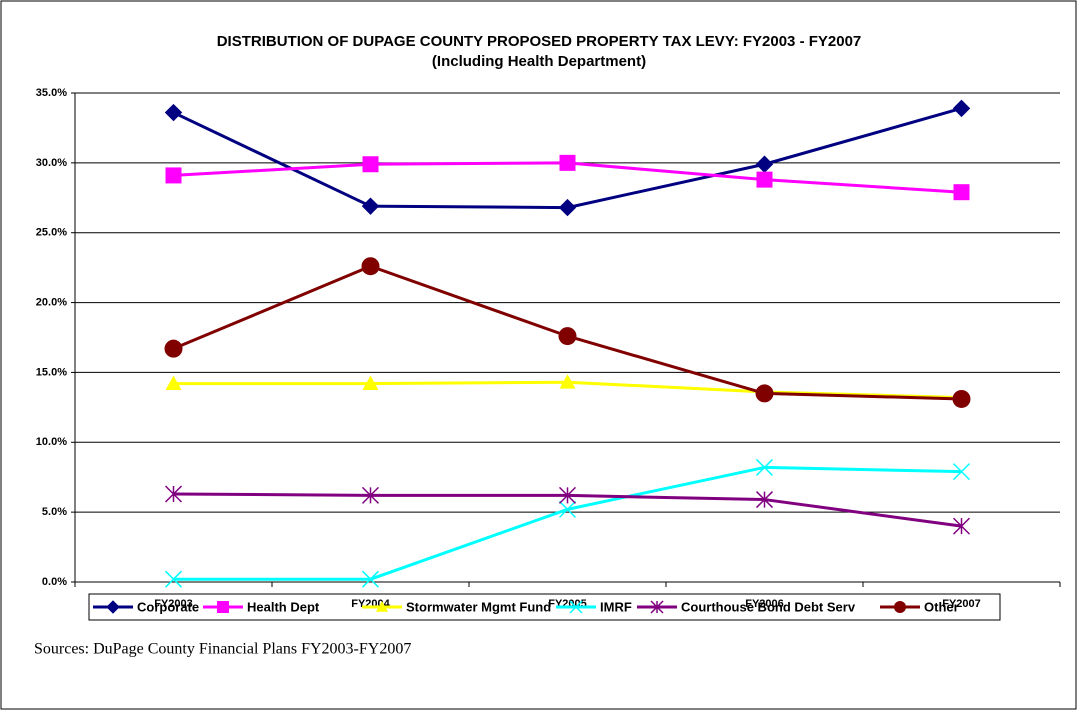  I want to click on legend-label: IMRF, so click(616, 606).